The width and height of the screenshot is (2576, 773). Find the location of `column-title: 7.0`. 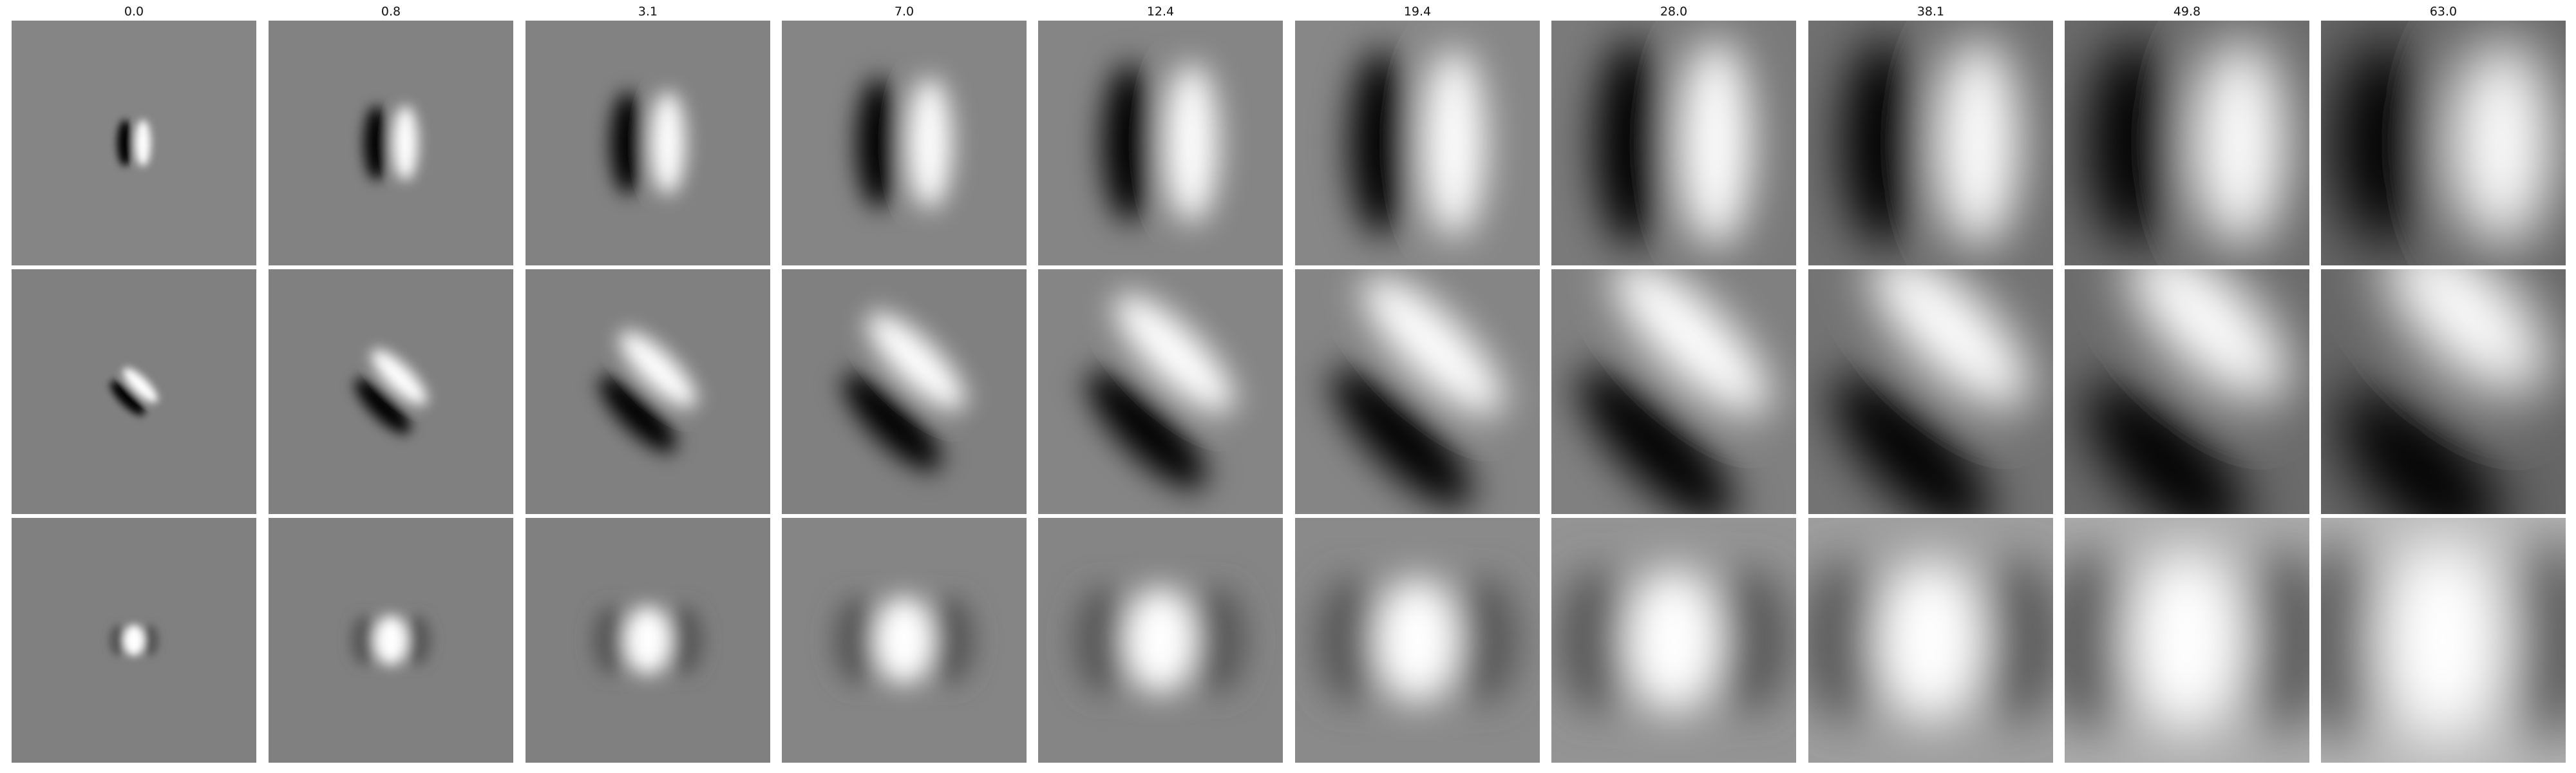

column-title: 7.0 is located at coordinates (904, 12).